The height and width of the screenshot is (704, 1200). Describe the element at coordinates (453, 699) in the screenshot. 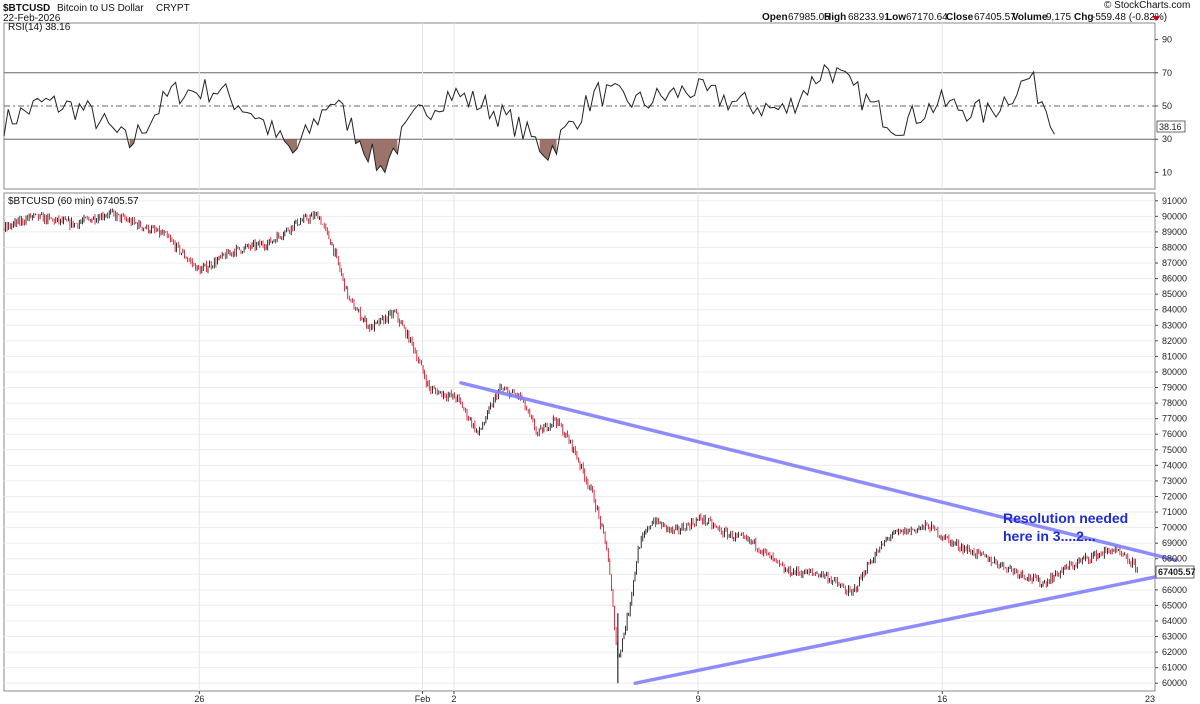

I see `date-tick-label-2: 2` at that location.